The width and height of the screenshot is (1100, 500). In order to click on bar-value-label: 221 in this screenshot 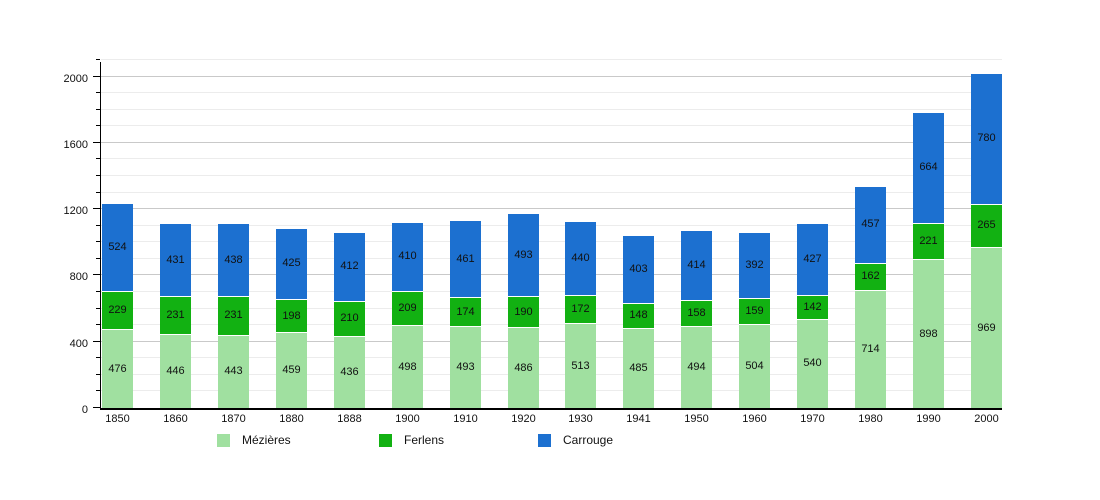, I will do `click(928, 240)`.